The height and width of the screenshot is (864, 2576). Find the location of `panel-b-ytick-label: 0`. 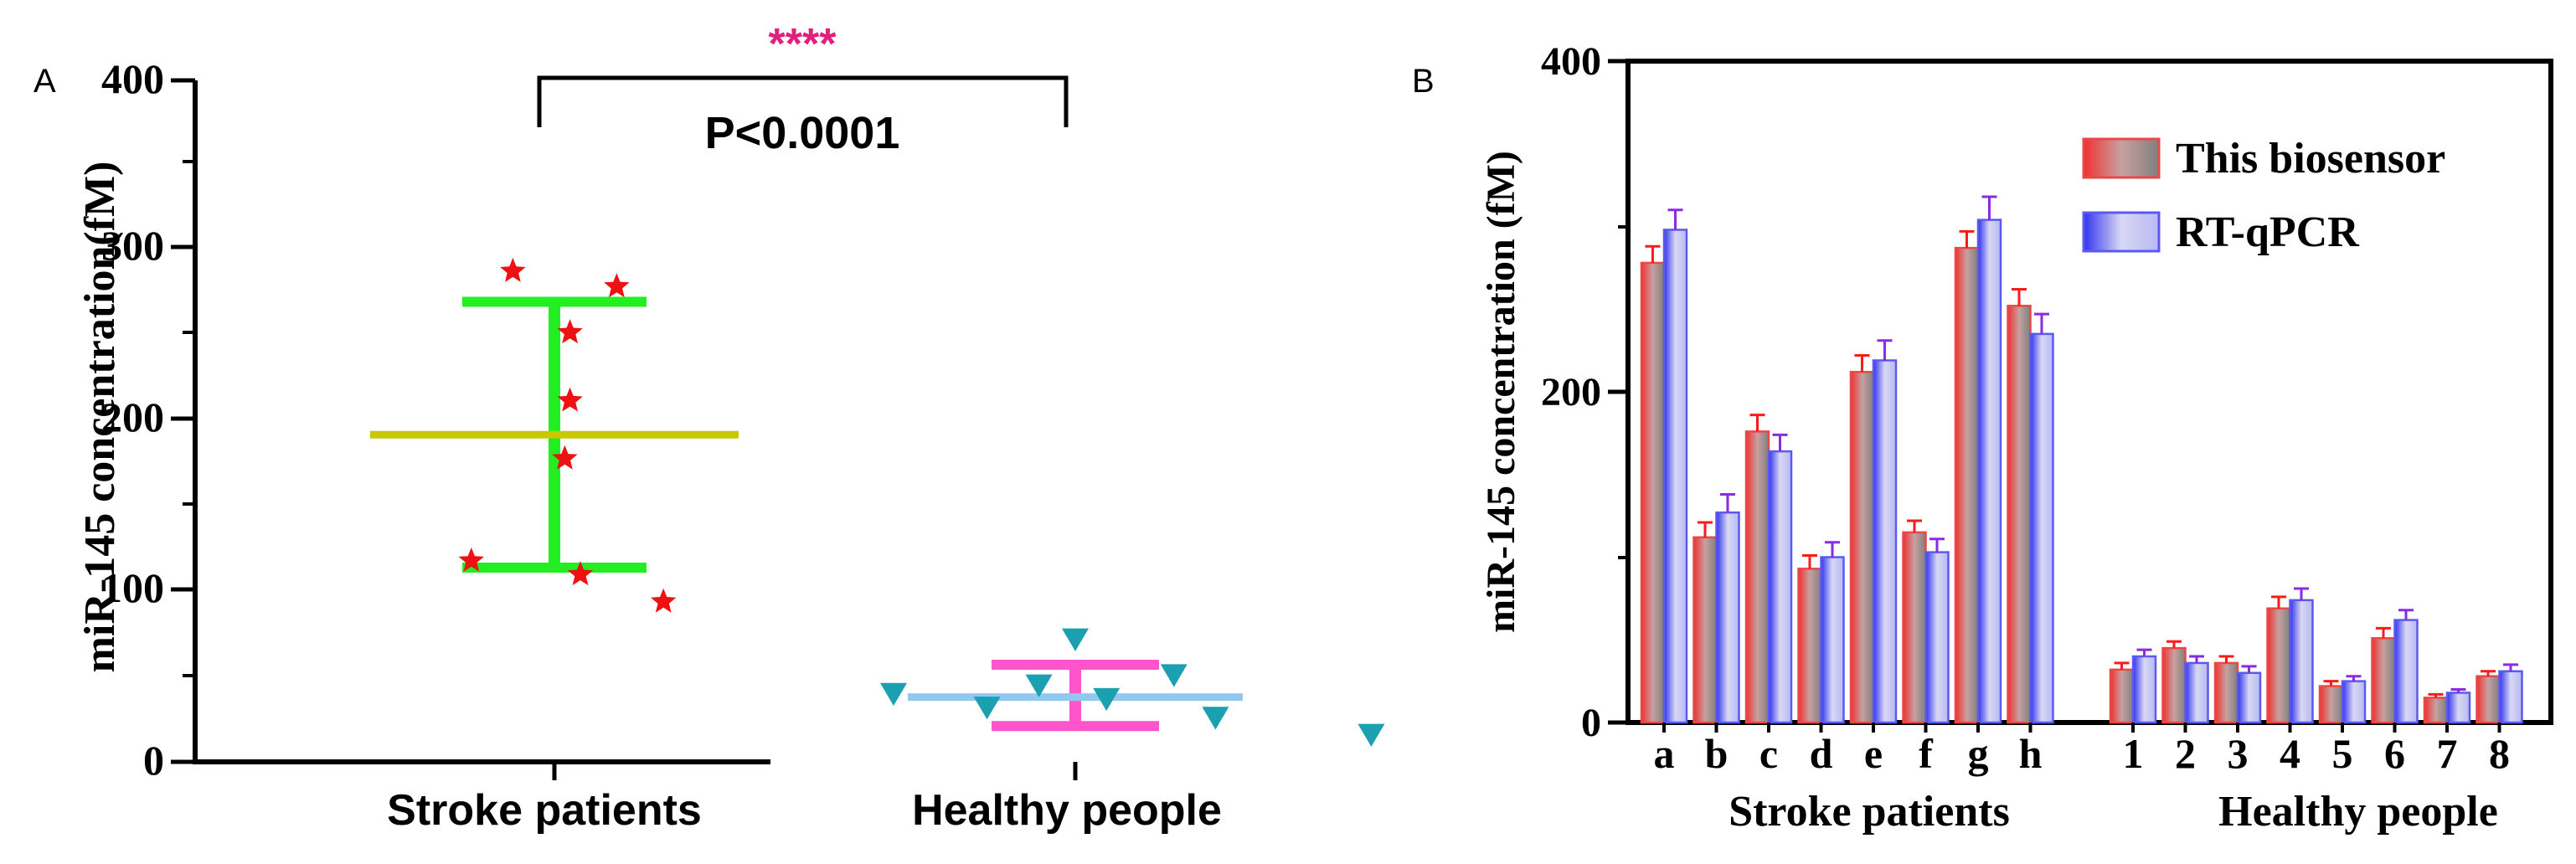

panel-b-ytick-label: 0 is located at coordinates (1591, 723).